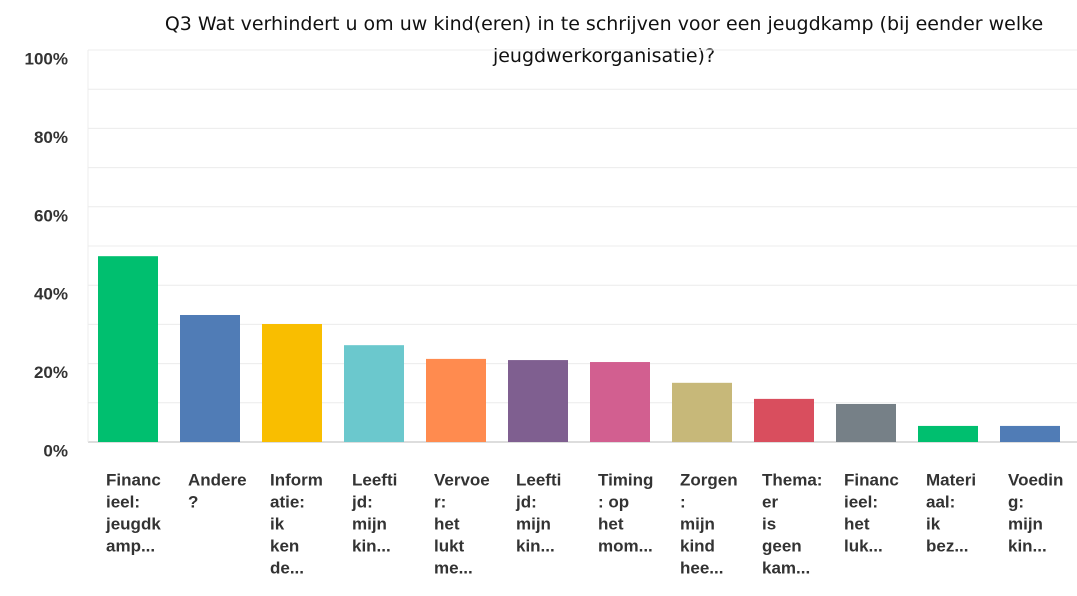 This screenshot has height=596, width=1077. Describe the element at coordinates (792, 479) in the screenshot. I see `x-tick-label: Thema:` at that location.